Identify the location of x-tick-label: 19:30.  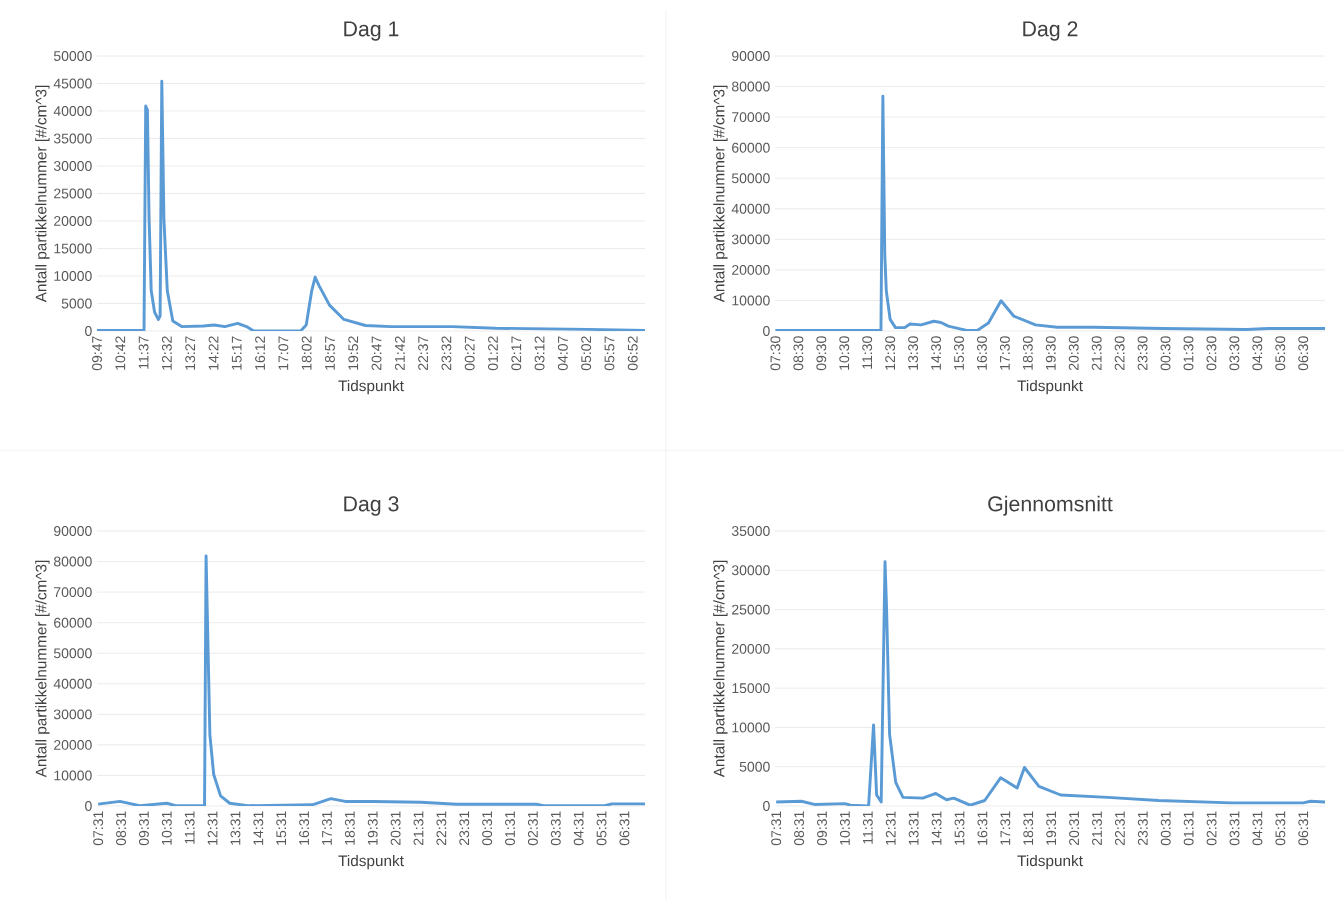
(1050, 353).